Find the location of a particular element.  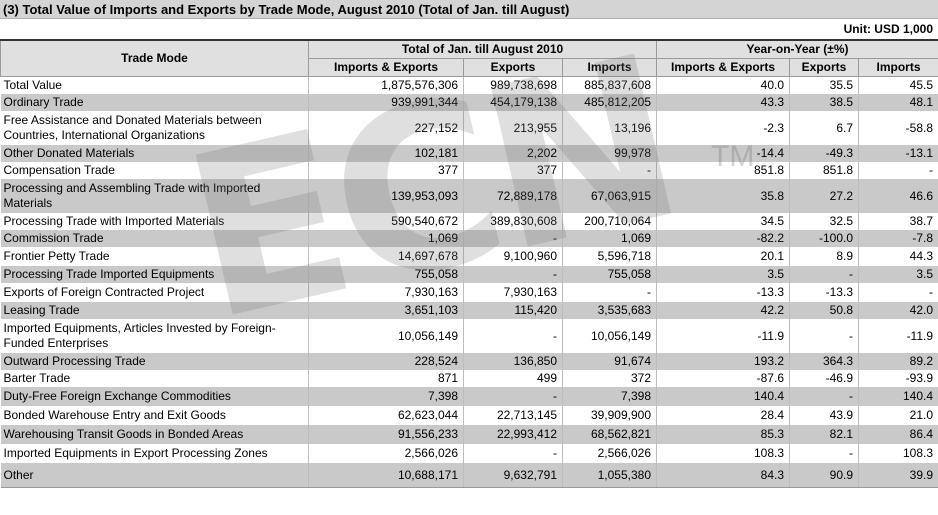

cell-yoy-ie: 43.3 is located at coordinates (723, 102).